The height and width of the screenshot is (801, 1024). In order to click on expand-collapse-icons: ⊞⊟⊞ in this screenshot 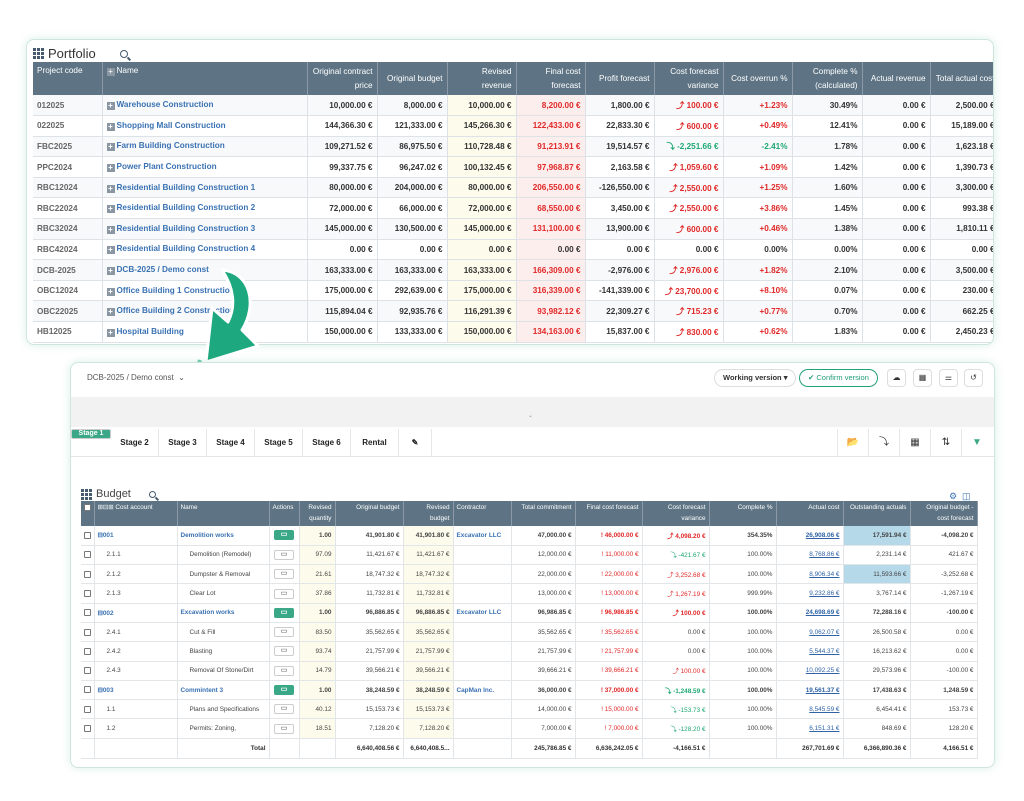, I will do `click(106, 507)`.